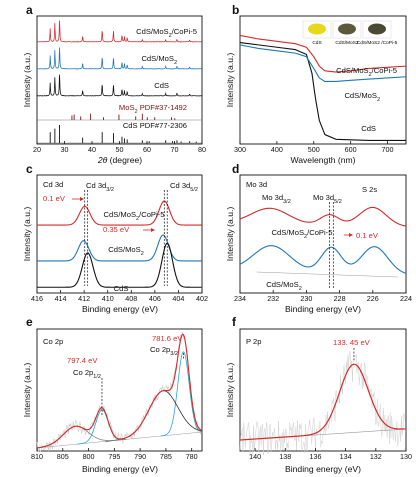 Image resolution: width=416 pixels, height=477 pixels. What do you see at coordinates (276, 199) in the screenshot?
I see `peak-label-mo3d32: Mo 3d3/2` at bounding box center [276, 199].